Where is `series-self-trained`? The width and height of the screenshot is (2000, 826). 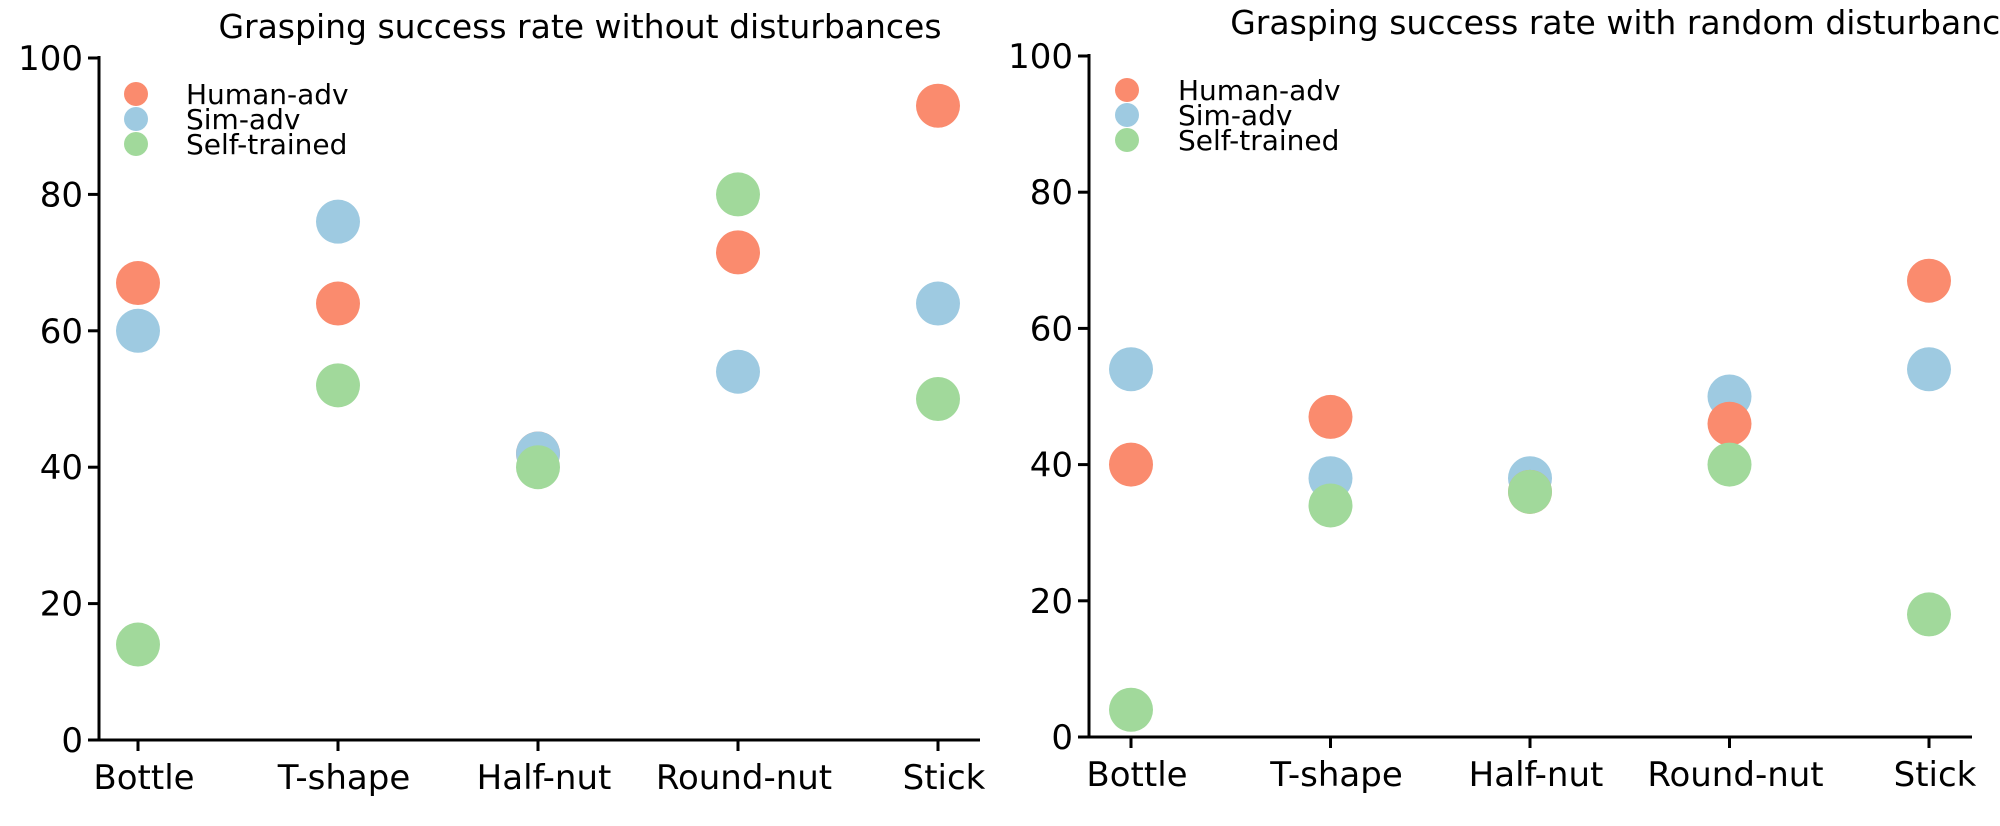
series-self-trained is located at coordinates (1530, 587).